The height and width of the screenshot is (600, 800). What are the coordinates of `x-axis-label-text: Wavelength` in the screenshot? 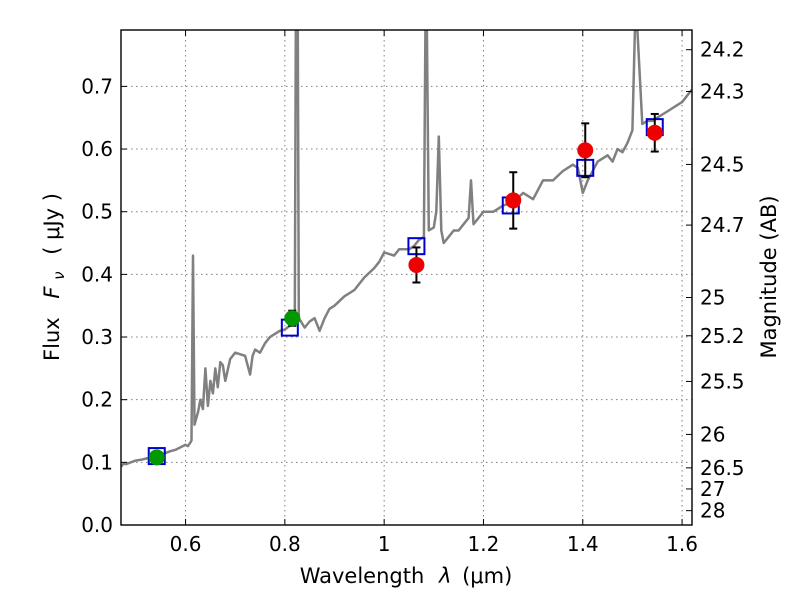 It's located at (362, 576).